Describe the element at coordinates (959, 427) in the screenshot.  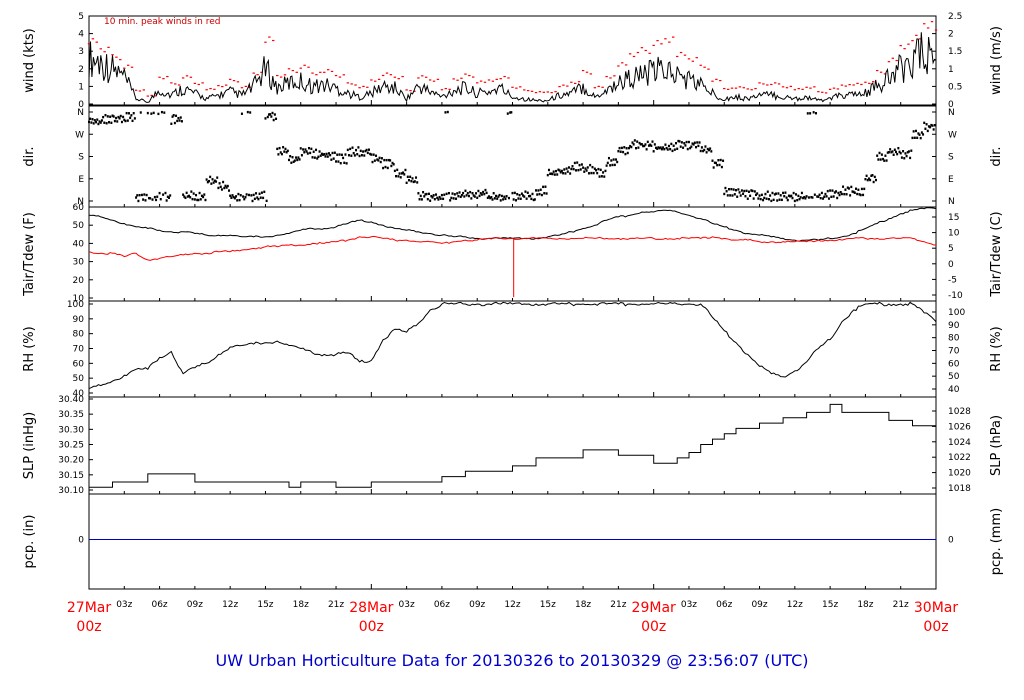
I see `y-tick-label-right: 1026` at that location.